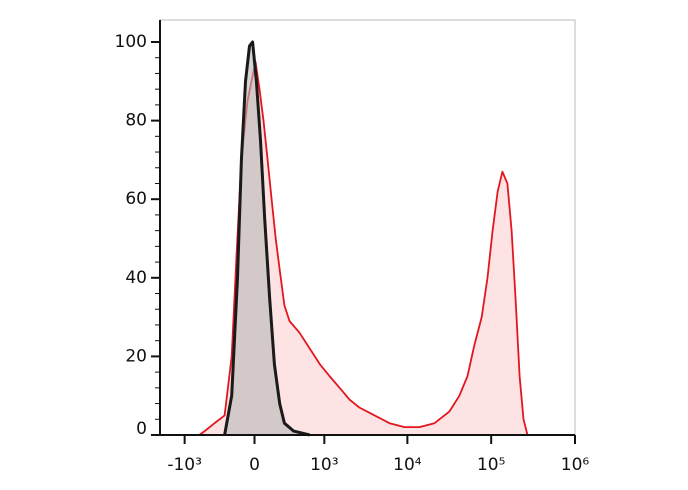 The image size is (688, 490). I want to click on y-tick-label: 20, so click(136, 356).